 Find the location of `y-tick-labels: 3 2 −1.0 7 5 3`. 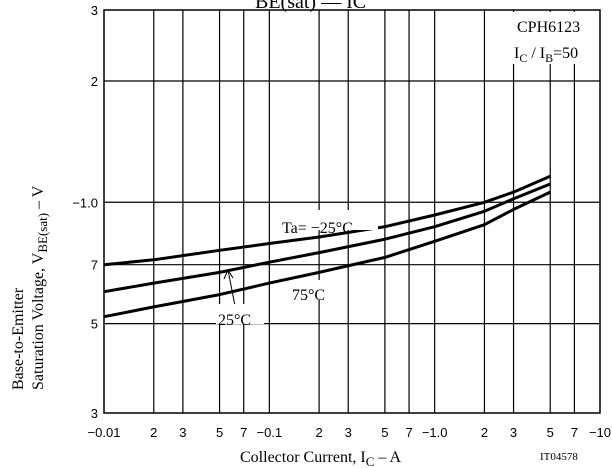

y-tick-labels: 3 2 −1.0 7 5 3 is located at coordinates (85, 212).